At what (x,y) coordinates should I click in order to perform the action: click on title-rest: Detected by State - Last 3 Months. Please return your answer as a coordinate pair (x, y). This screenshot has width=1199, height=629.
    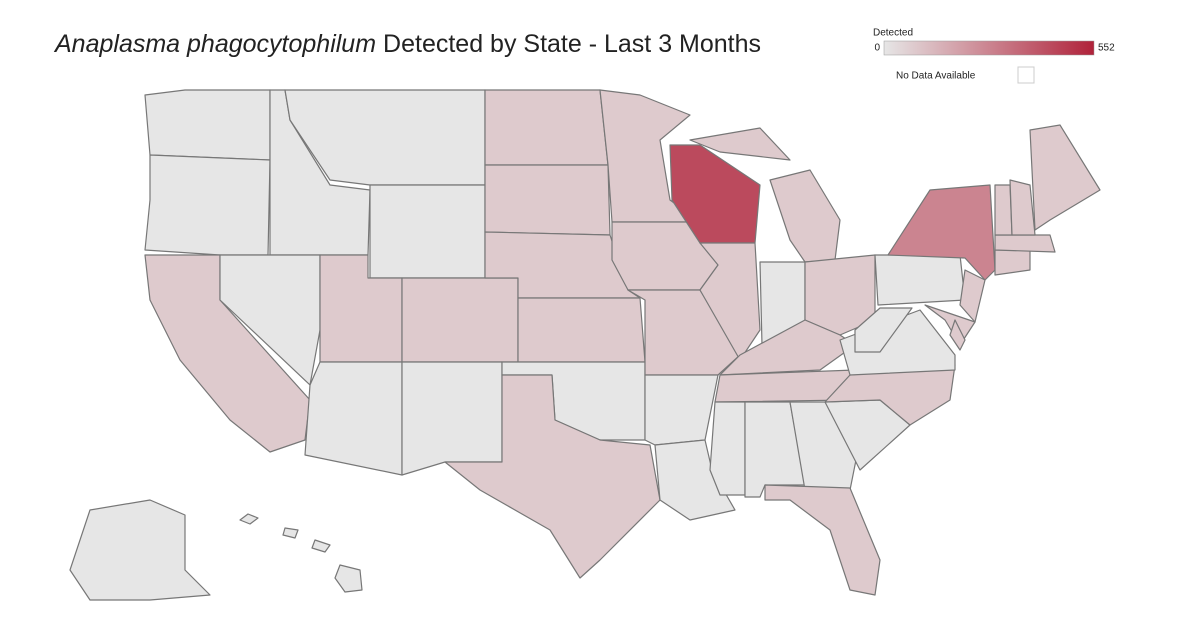
    Looking at the image, I should click on (572, 44).